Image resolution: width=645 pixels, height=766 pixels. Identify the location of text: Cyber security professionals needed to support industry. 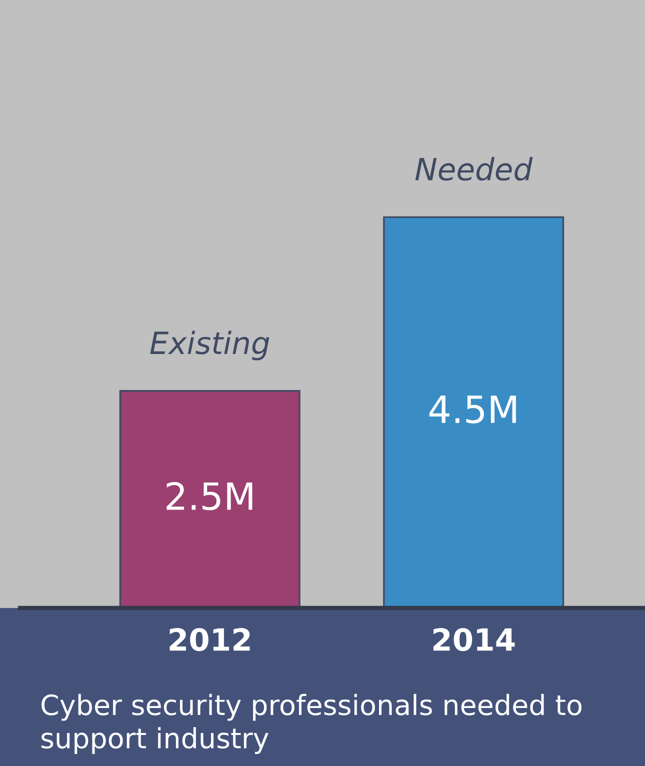
(312, 724).